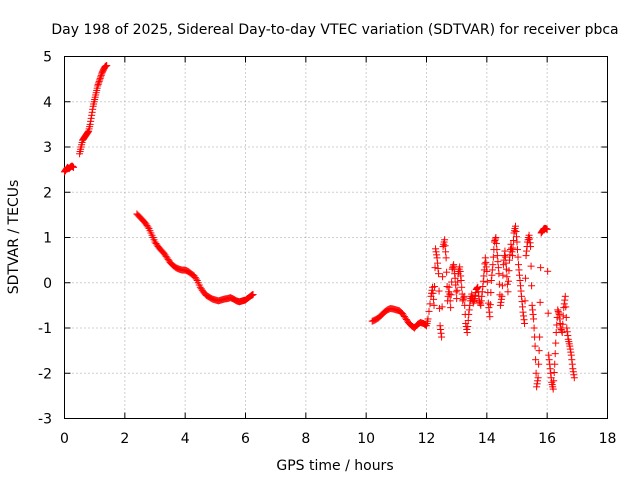 Image resolution: width=640 pixels, height=480 pixels. What do you see at coordinates (47, 239) in the screenshot?
I see `y-tick-label: 1` at bounding box center [47, 239].